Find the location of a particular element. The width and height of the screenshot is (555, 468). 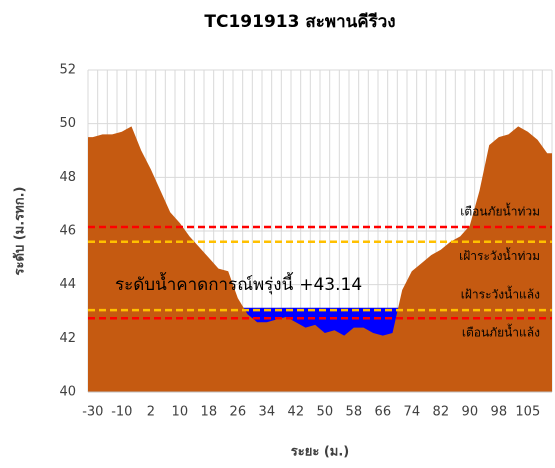

forecast-name: ระดับน้ำคาดการณ์พรุ่งนี้ is located at coordinates (204, 283).